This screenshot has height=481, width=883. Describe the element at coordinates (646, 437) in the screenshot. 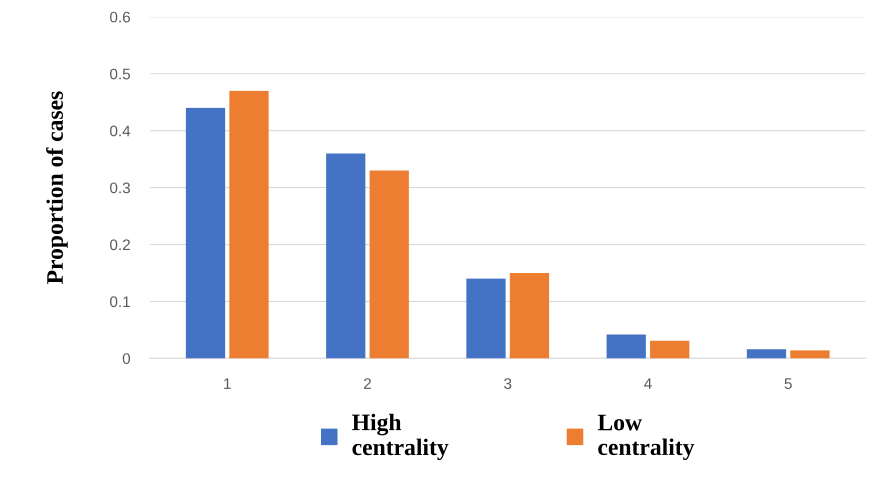

I see `legend-label: Low centrality` at that location.